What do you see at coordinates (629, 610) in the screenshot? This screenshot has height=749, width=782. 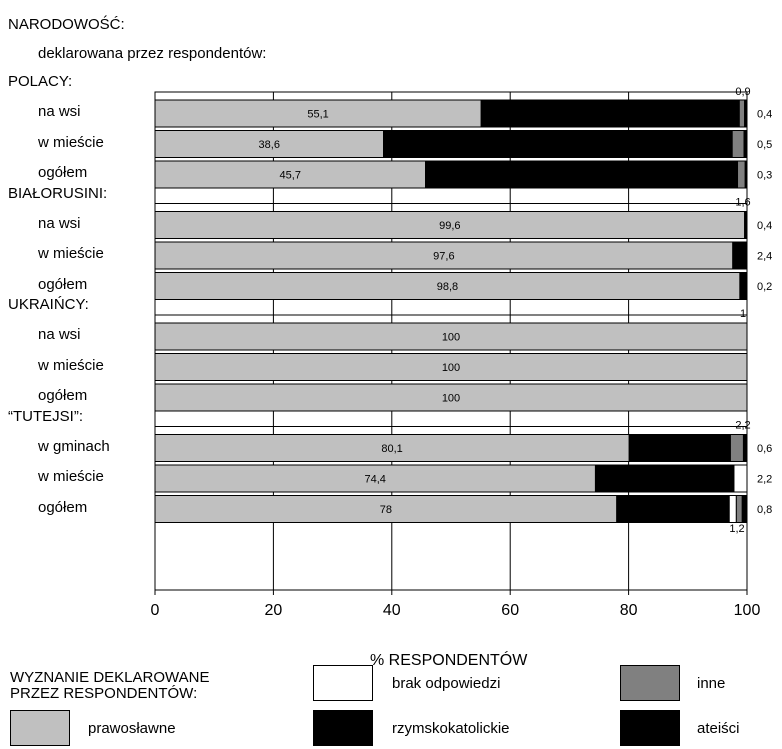 I see `x-tick-label: 80` at bounding box center [629, 610].